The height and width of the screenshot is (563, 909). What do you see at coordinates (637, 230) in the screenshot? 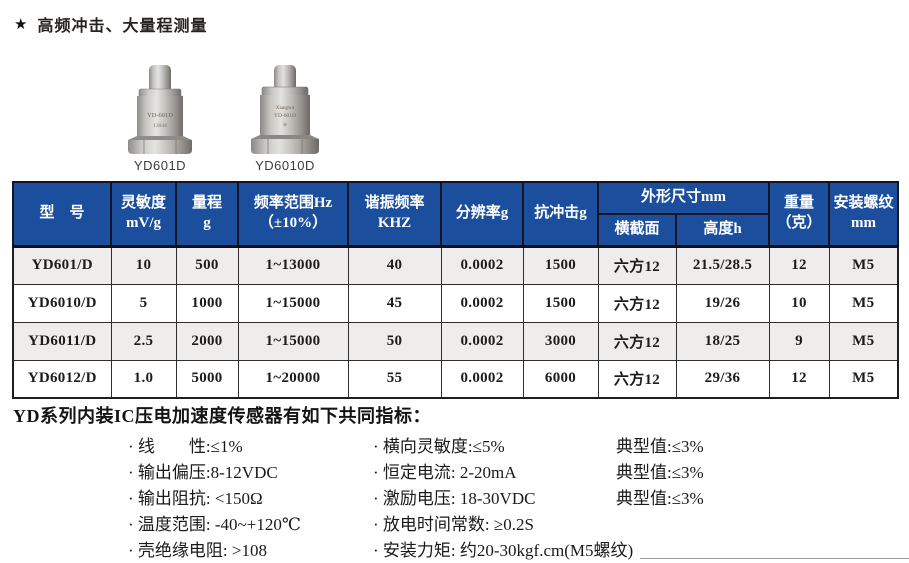
I see `col-header-cross-section: 横截面` at bounding box center [637, 230].